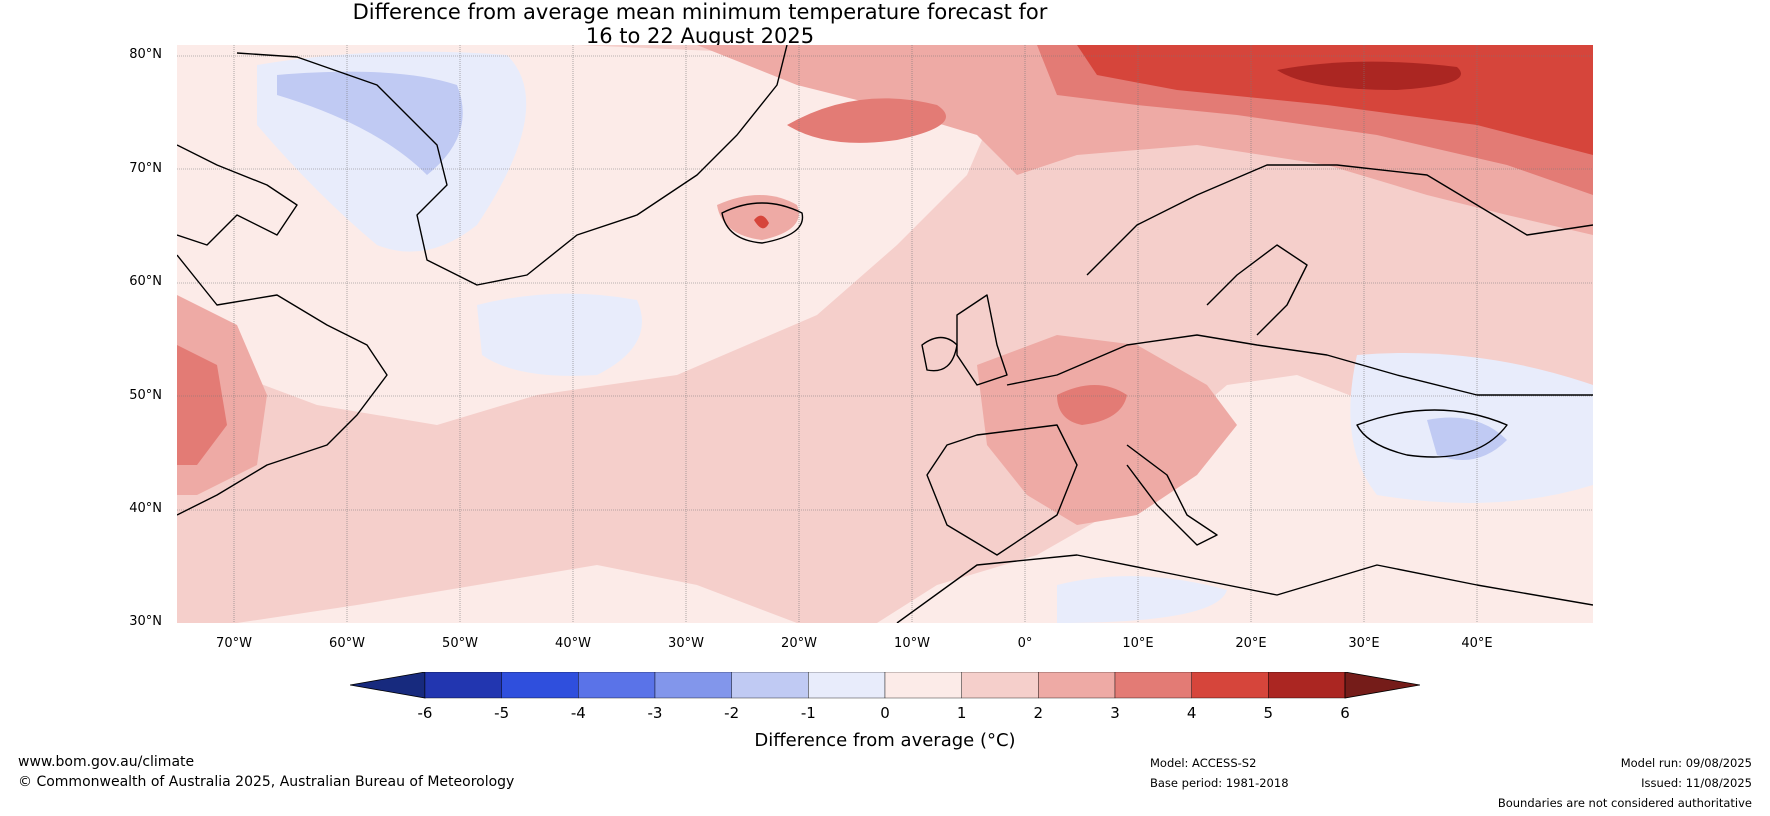 The image size is (1770, 816). What do you see at coordinates (655, 713) in the screenshot?
I see `colorbar-tick-label: -3` at bounding box center [655, 713].